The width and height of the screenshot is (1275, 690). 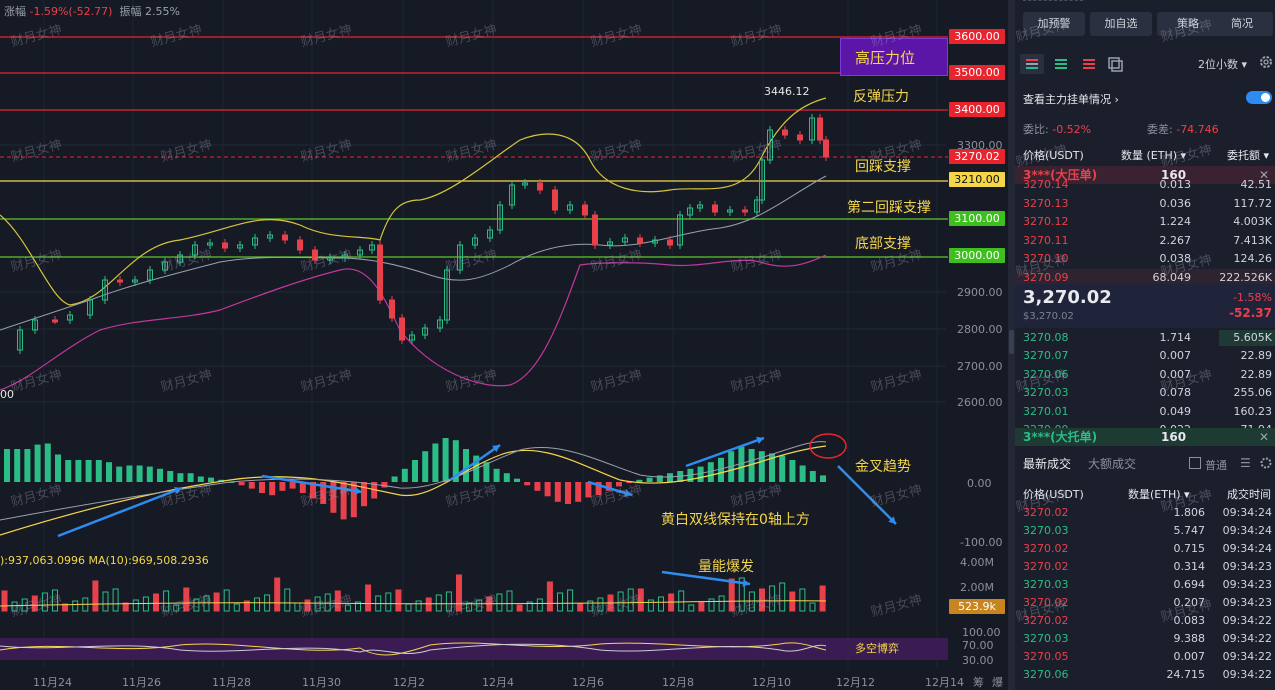 What do you see at coordinates (1115, 64) in the screenshot?
I see `layout-compact-icon` at bounding box center [1115, 64].